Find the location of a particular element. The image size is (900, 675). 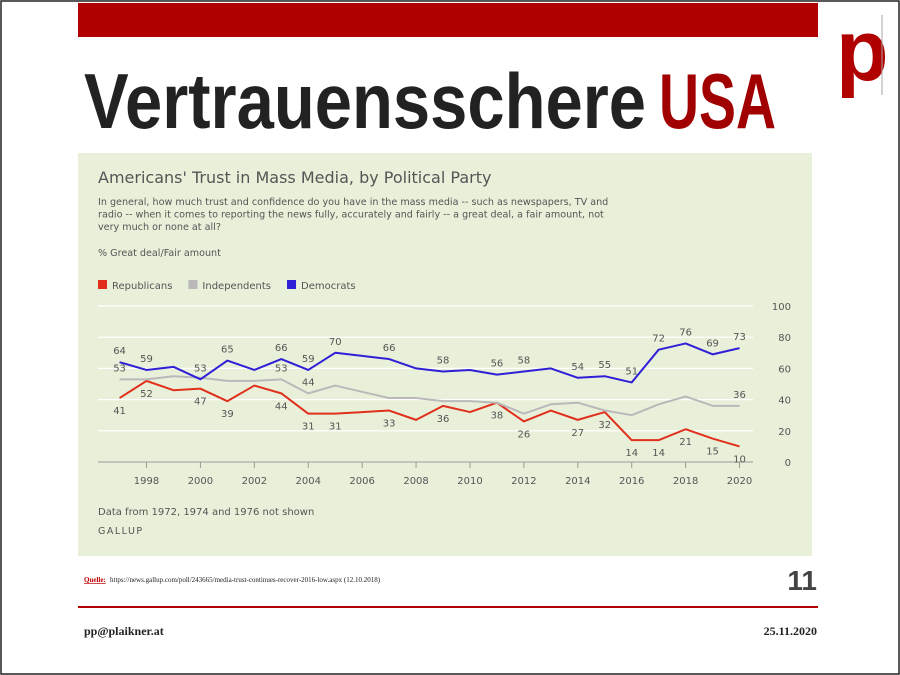

x-tick-label: 2000 is located at coordinates (200, 481).